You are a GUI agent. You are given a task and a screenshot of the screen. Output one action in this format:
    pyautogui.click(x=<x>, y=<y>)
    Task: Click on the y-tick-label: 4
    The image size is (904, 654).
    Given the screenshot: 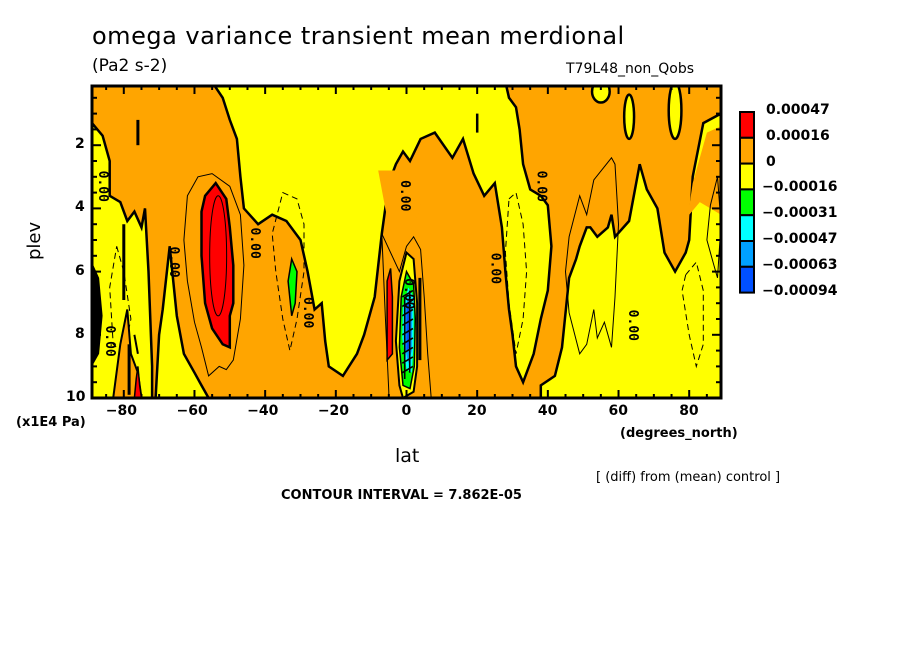 What is the action you would take?
    pyautogui.click(x=80, y=207)
    